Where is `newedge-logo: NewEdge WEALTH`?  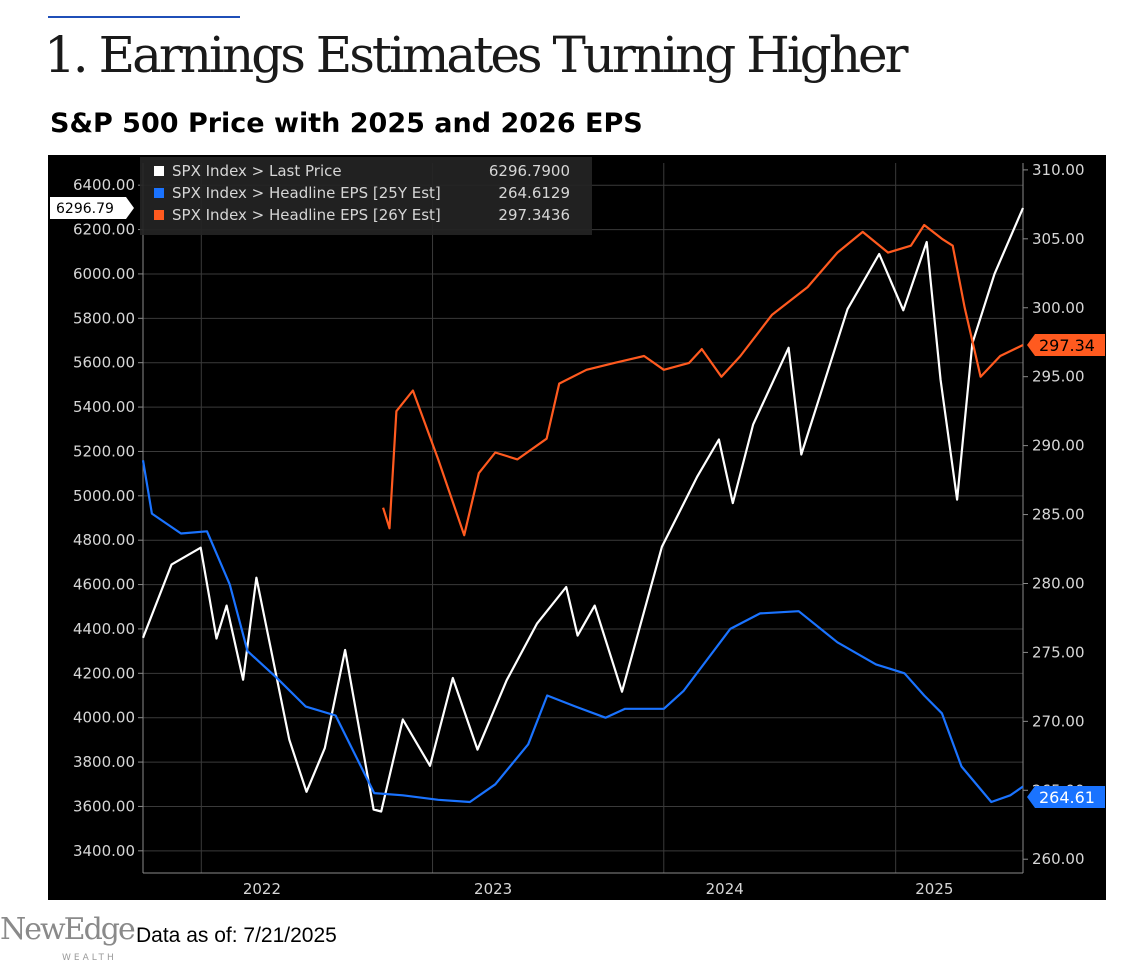 newedge-logo: NewEdge WEALTH is located at coordinates (68, 940).